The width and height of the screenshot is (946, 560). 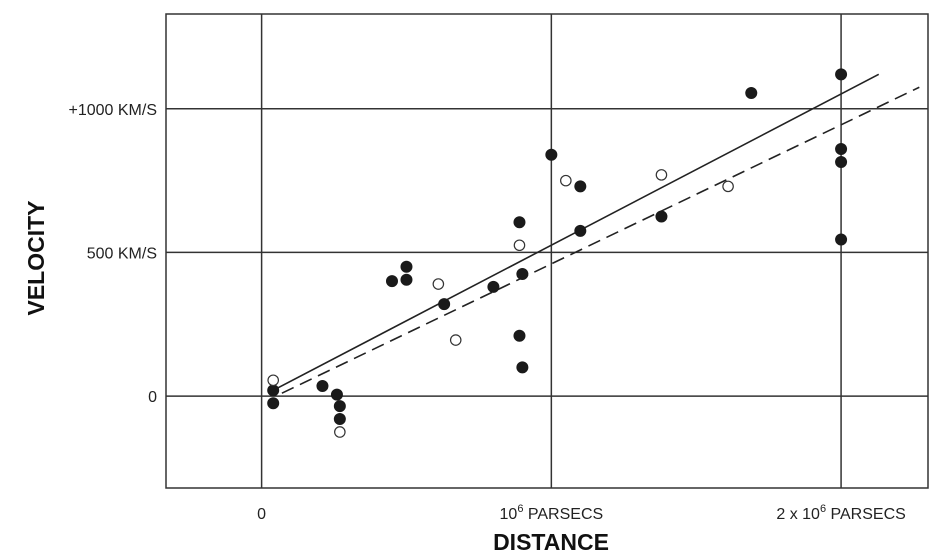 What do you see at coordinates (551, 542) in the screenshot?
I see `x-axis-title: DISTANCE` at bounding box center [551, 542].